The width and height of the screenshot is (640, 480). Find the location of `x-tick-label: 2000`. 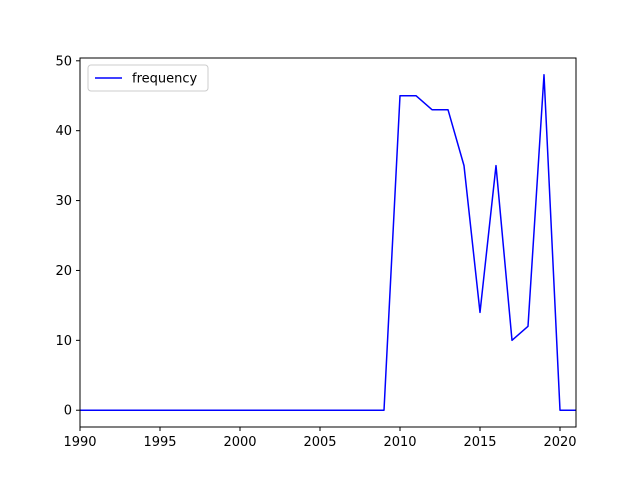

x-tick-label: 2000 is located at coordinates (239, 442).